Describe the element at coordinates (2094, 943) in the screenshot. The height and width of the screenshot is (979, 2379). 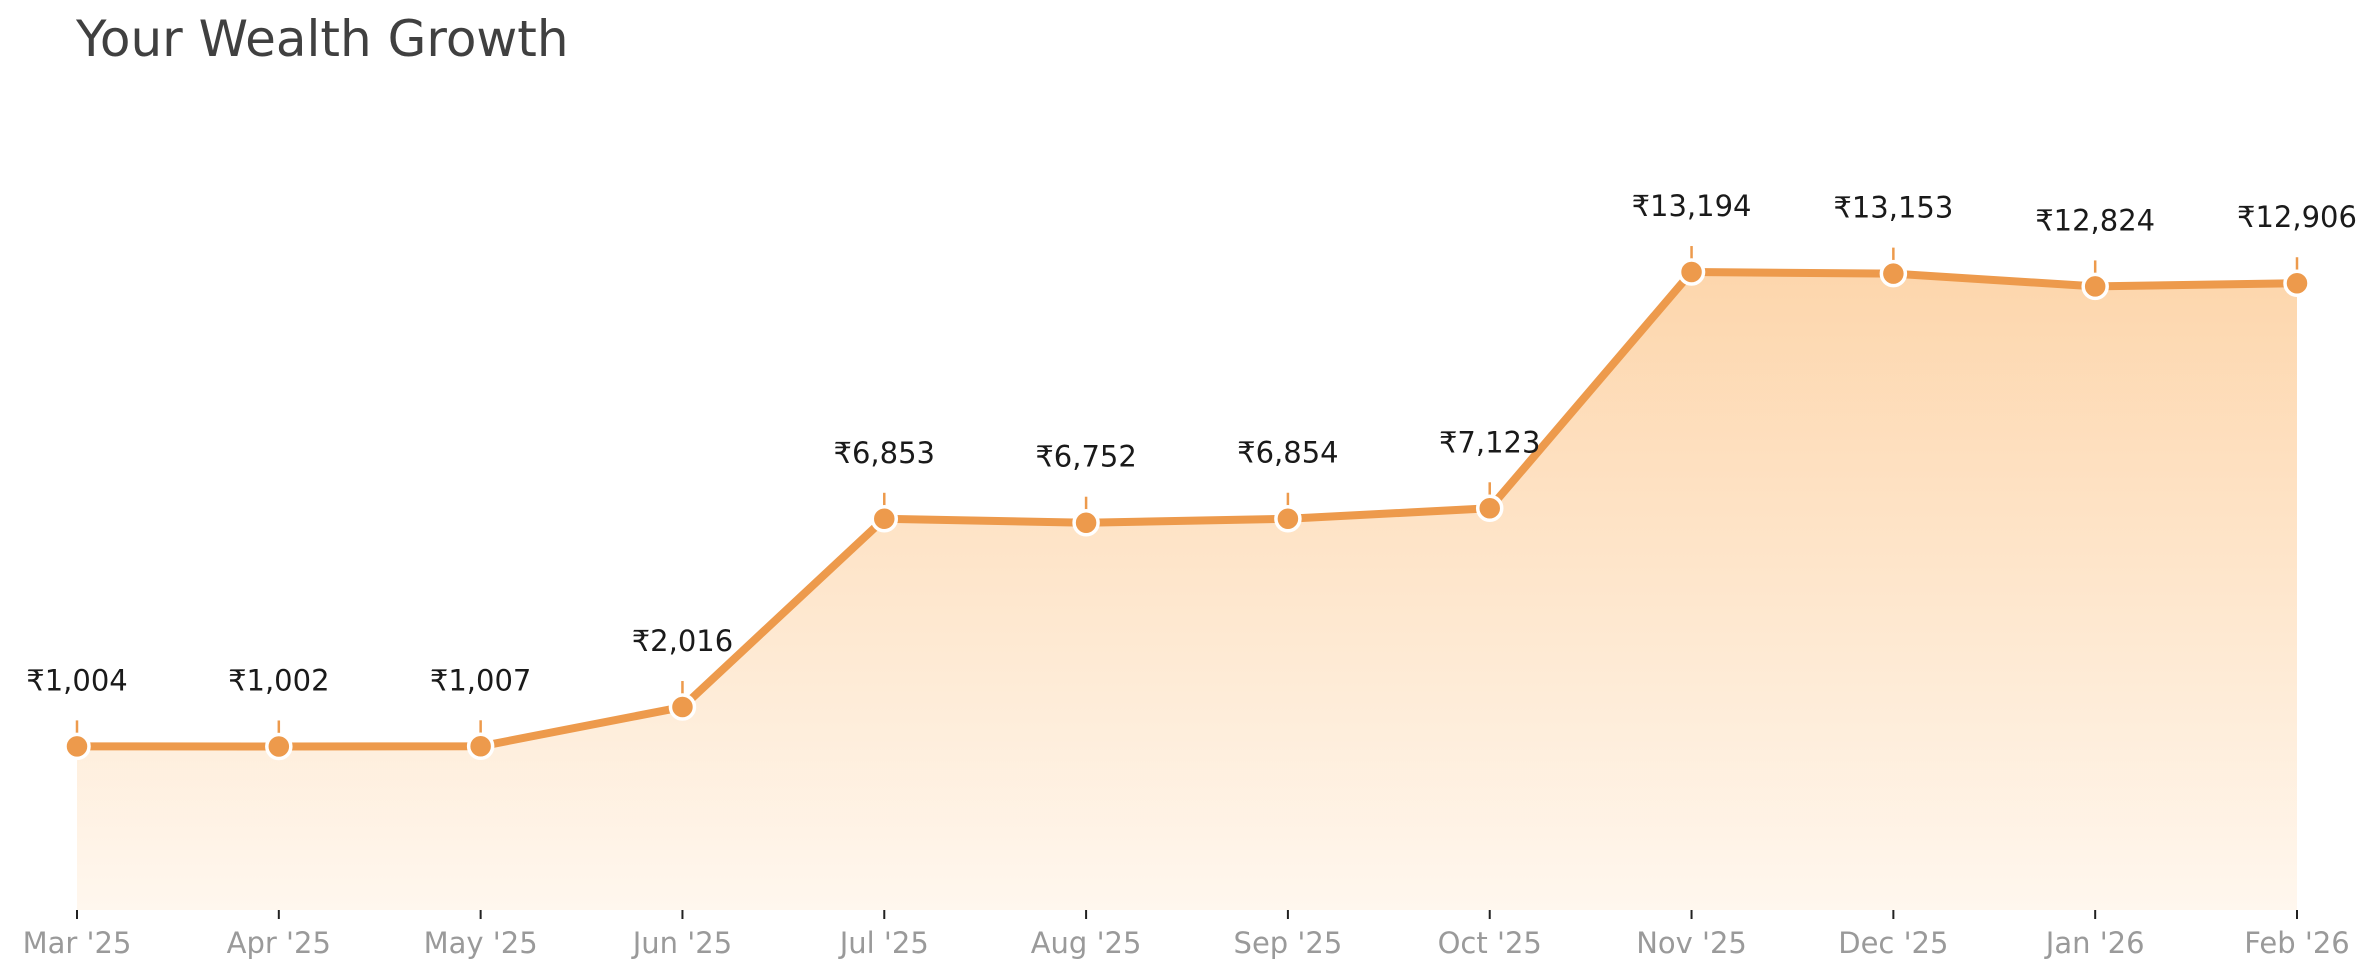
I see `x-tick-label: Jan '26` at that location.